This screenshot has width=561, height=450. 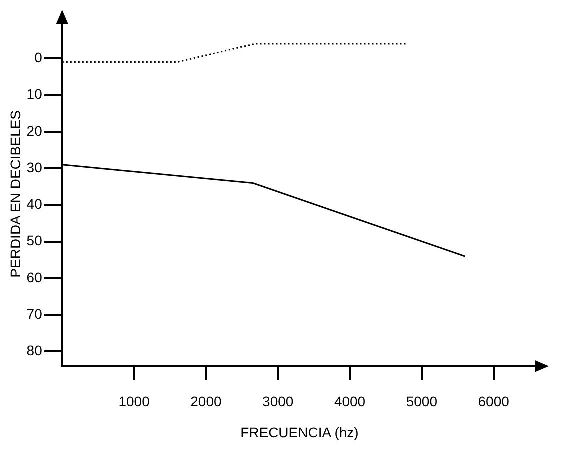 What do you see at coordinates (34, 167) in the screenshot?
I see `y-tick-label: 30` at bounding box center [34, 167].